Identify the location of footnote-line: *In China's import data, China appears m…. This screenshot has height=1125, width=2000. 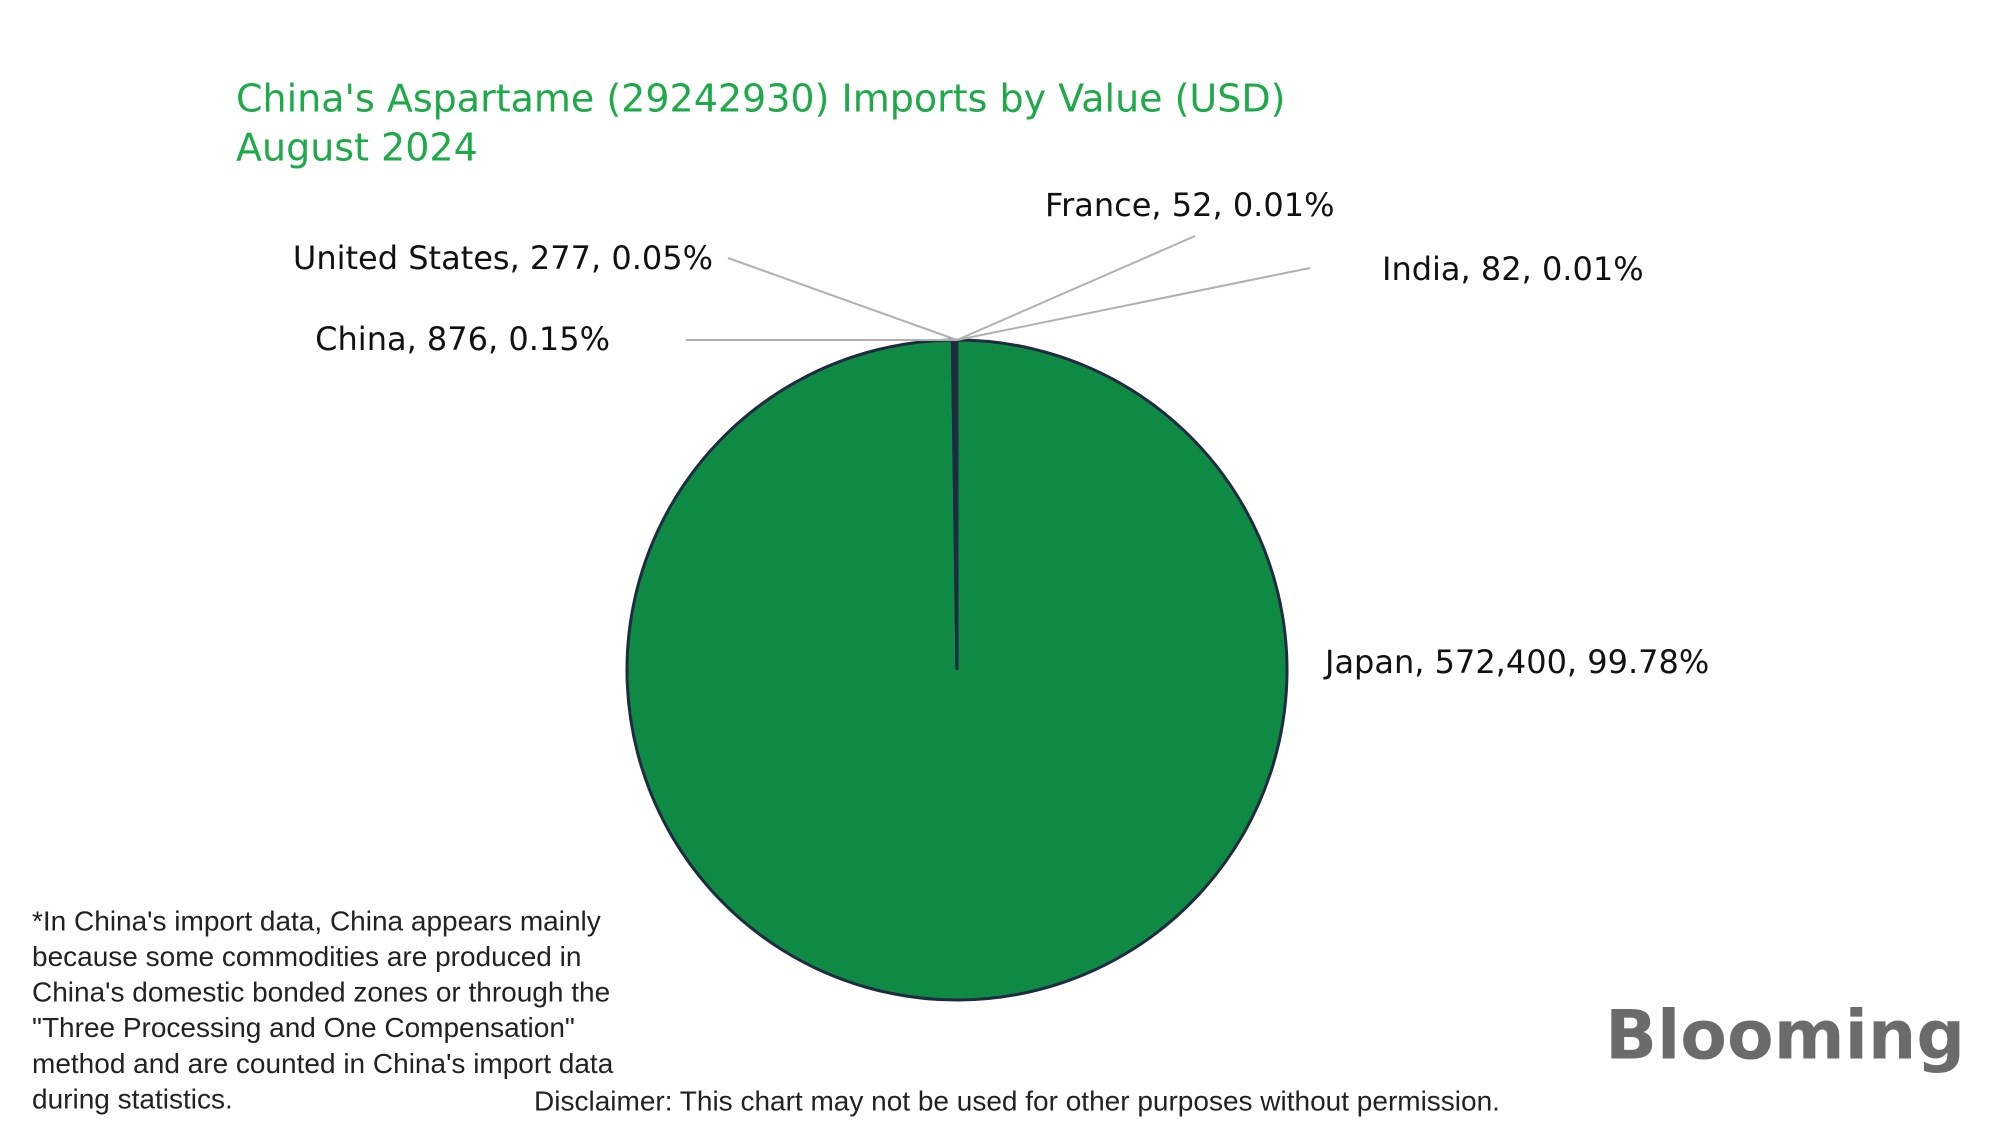
(316, 920).